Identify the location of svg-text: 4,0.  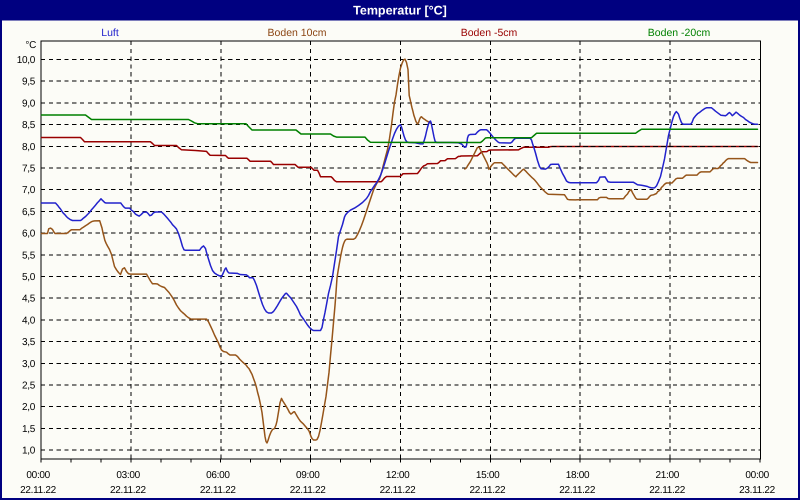
(29, 320).